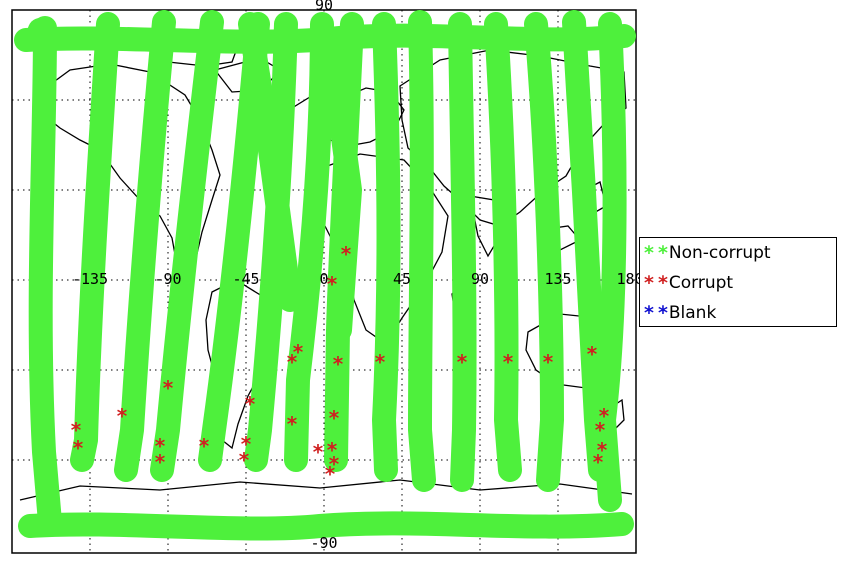  I want to click on legend-item-blank: * * Blank, so click(680, 313).